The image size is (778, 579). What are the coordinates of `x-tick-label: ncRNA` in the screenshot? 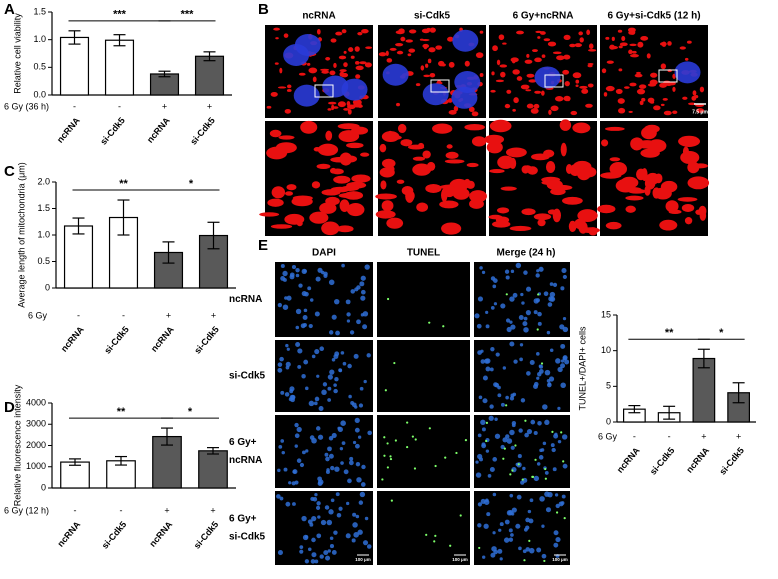 It's located at (158, 130).